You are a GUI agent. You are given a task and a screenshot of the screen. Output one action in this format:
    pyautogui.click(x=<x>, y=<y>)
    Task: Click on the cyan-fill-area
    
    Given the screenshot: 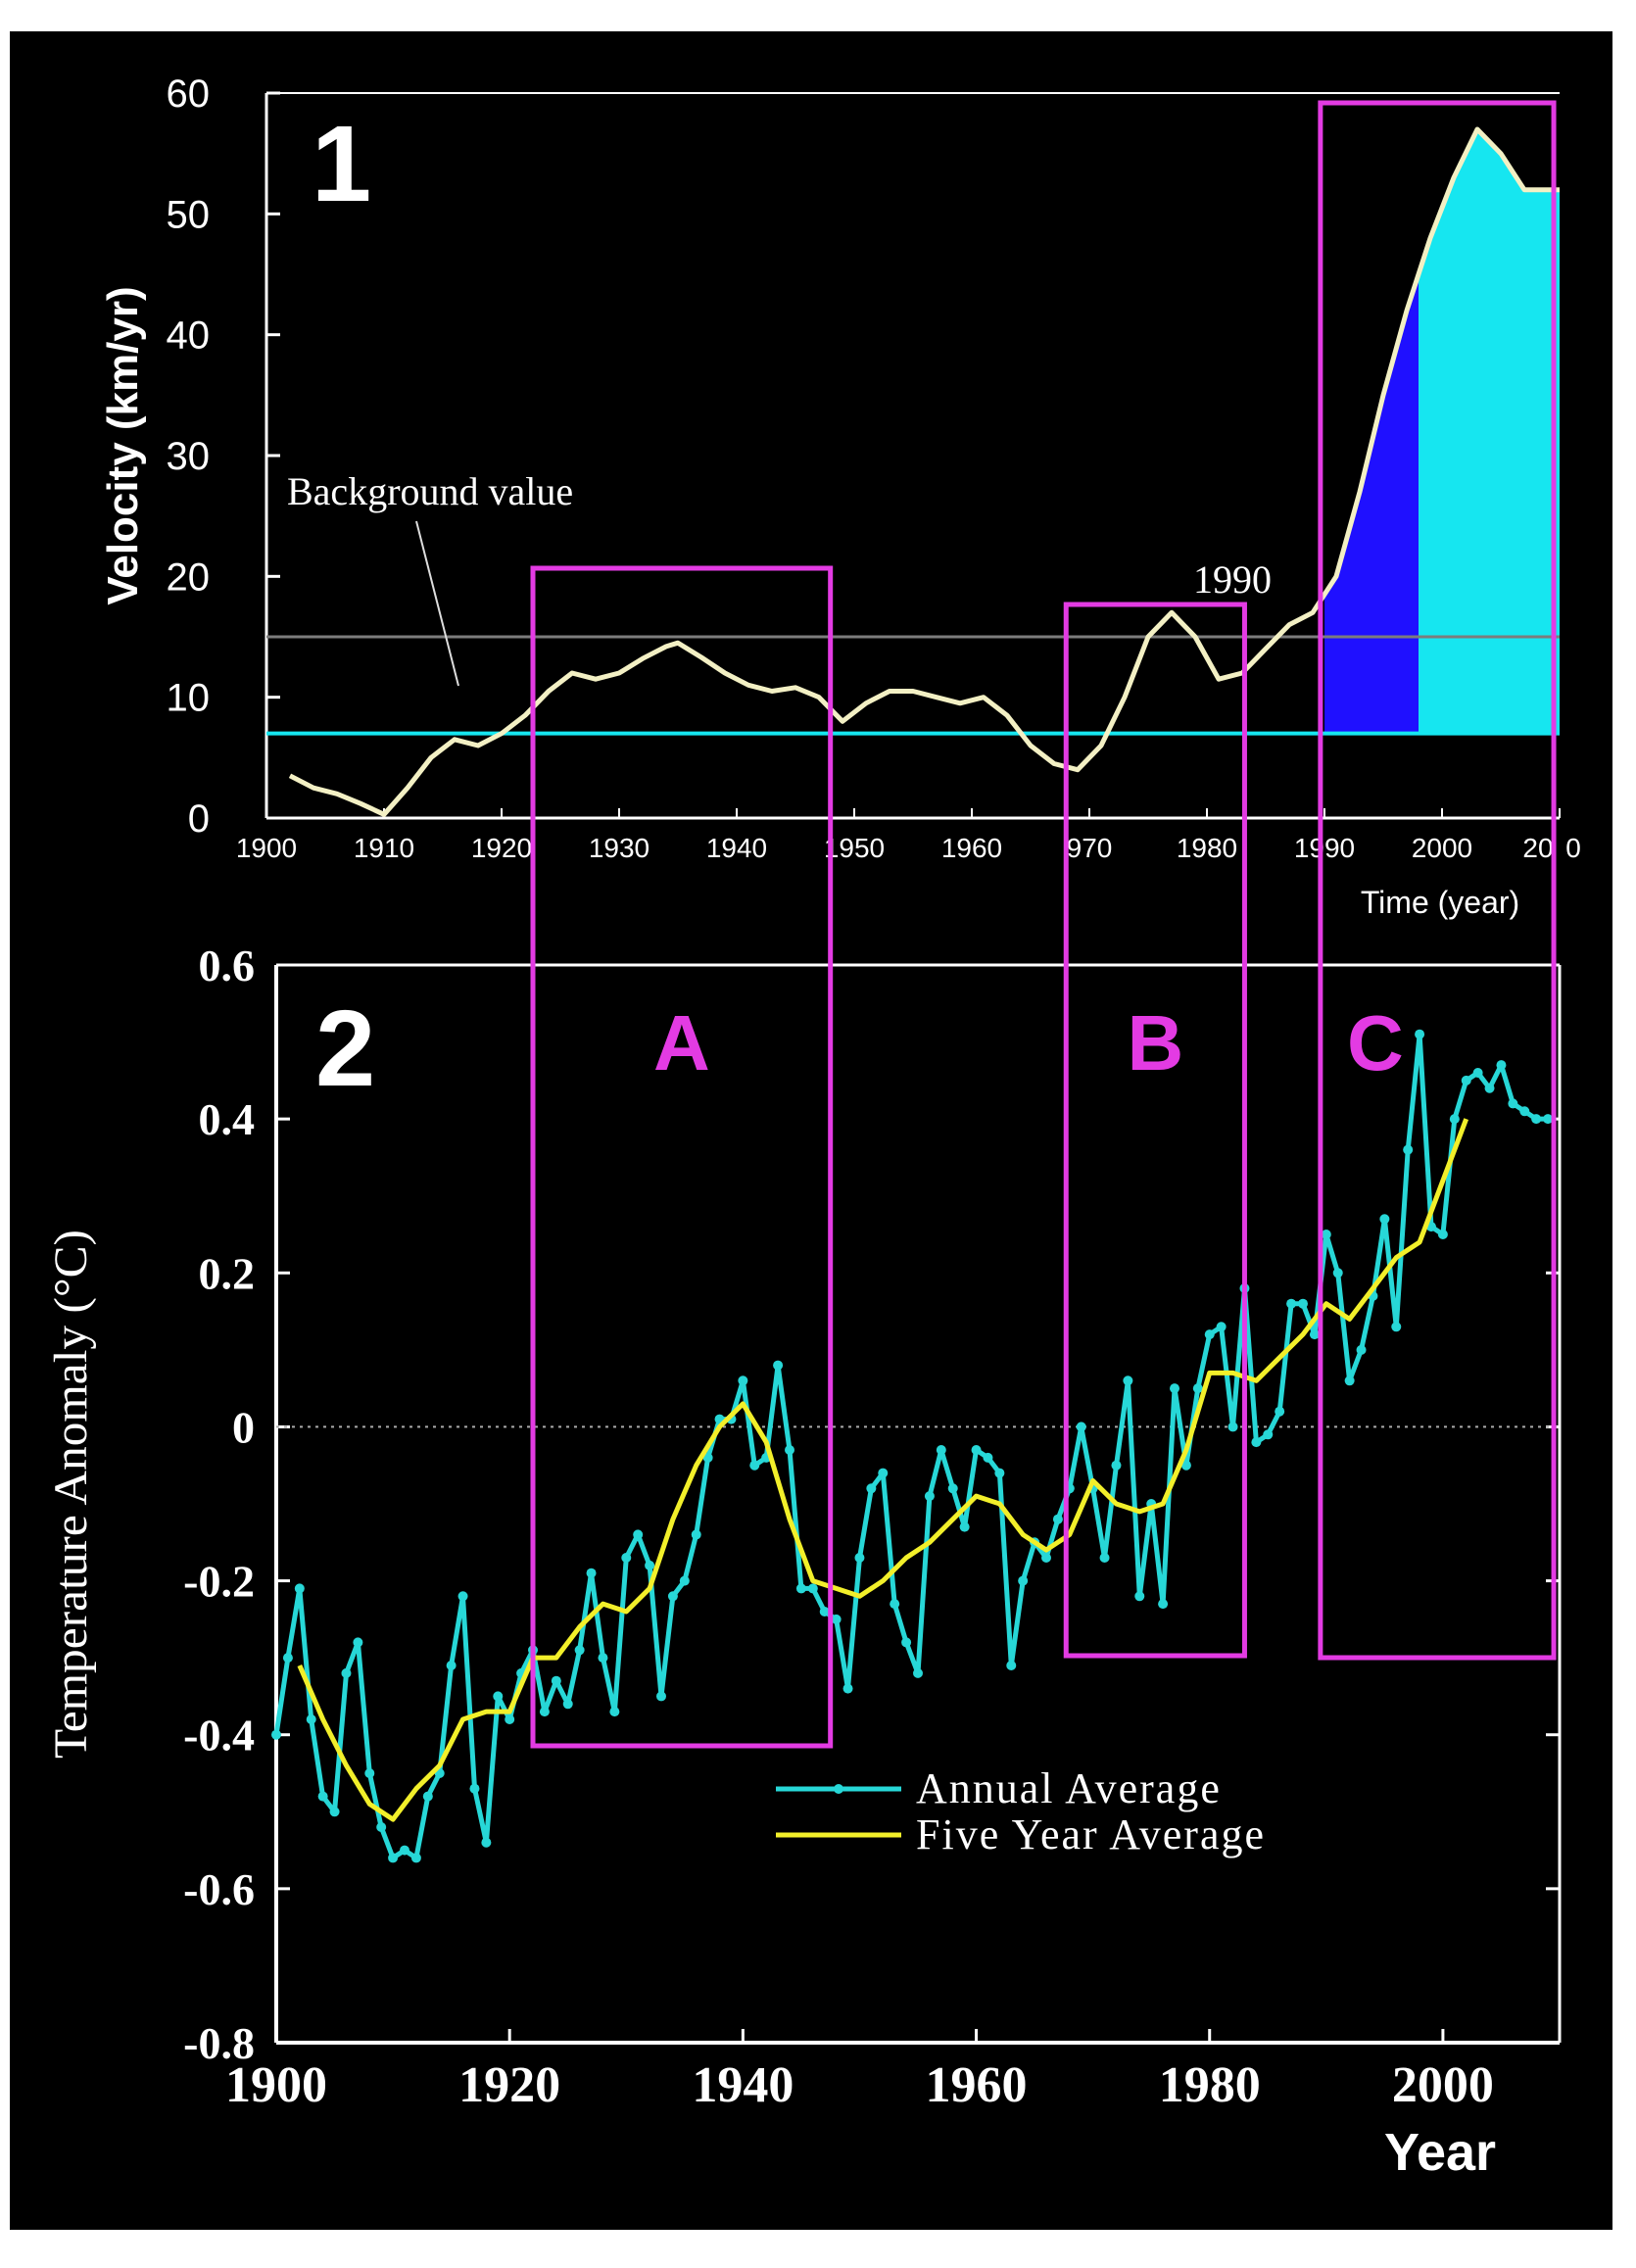 What is the action you would take?
    pyautogui.click(x=1489, y=431)
    